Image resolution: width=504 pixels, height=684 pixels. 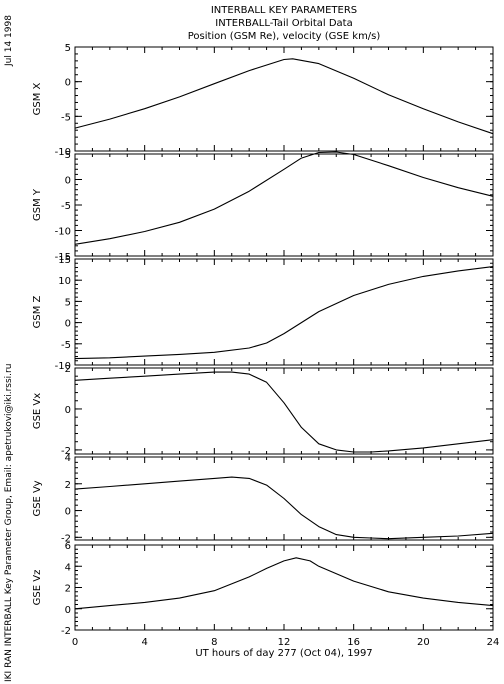 I want to click on y-tick-label: -15, so click(x=63, y=257).